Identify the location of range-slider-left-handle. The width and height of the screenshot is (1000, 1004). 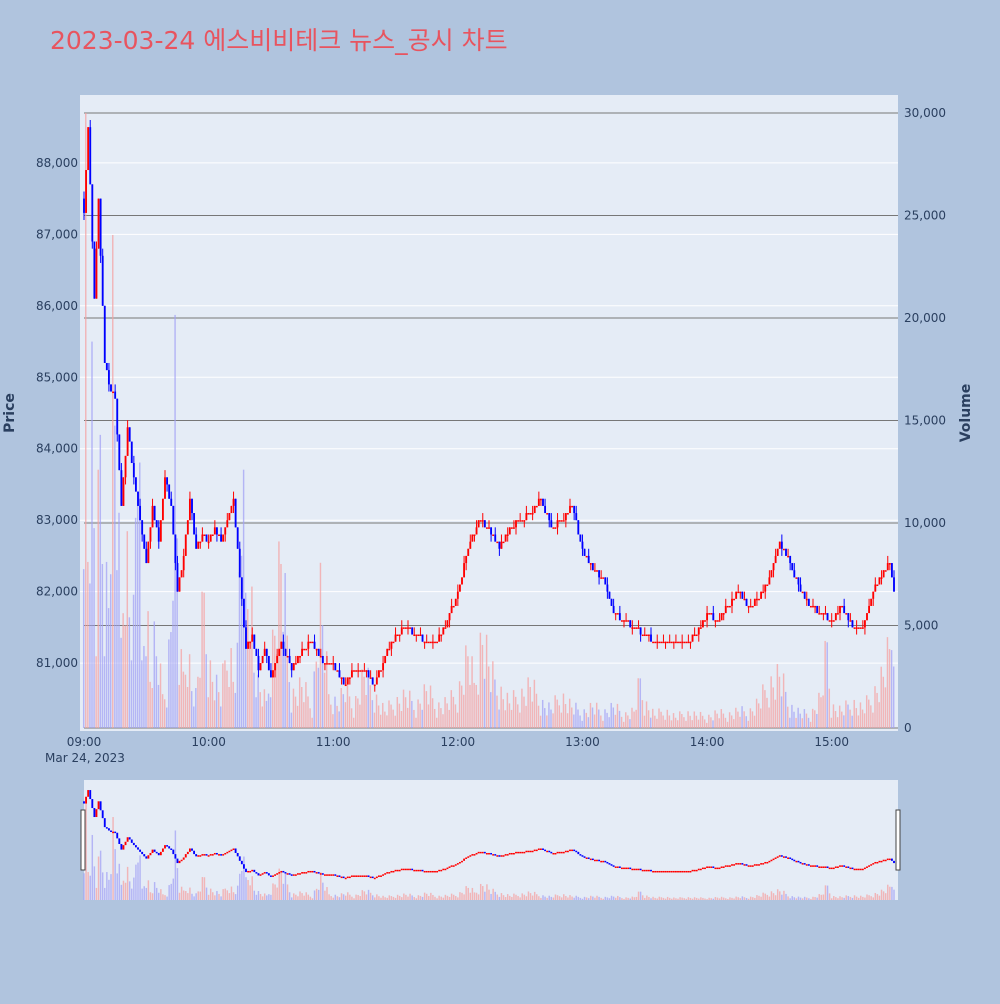
(83, 840).